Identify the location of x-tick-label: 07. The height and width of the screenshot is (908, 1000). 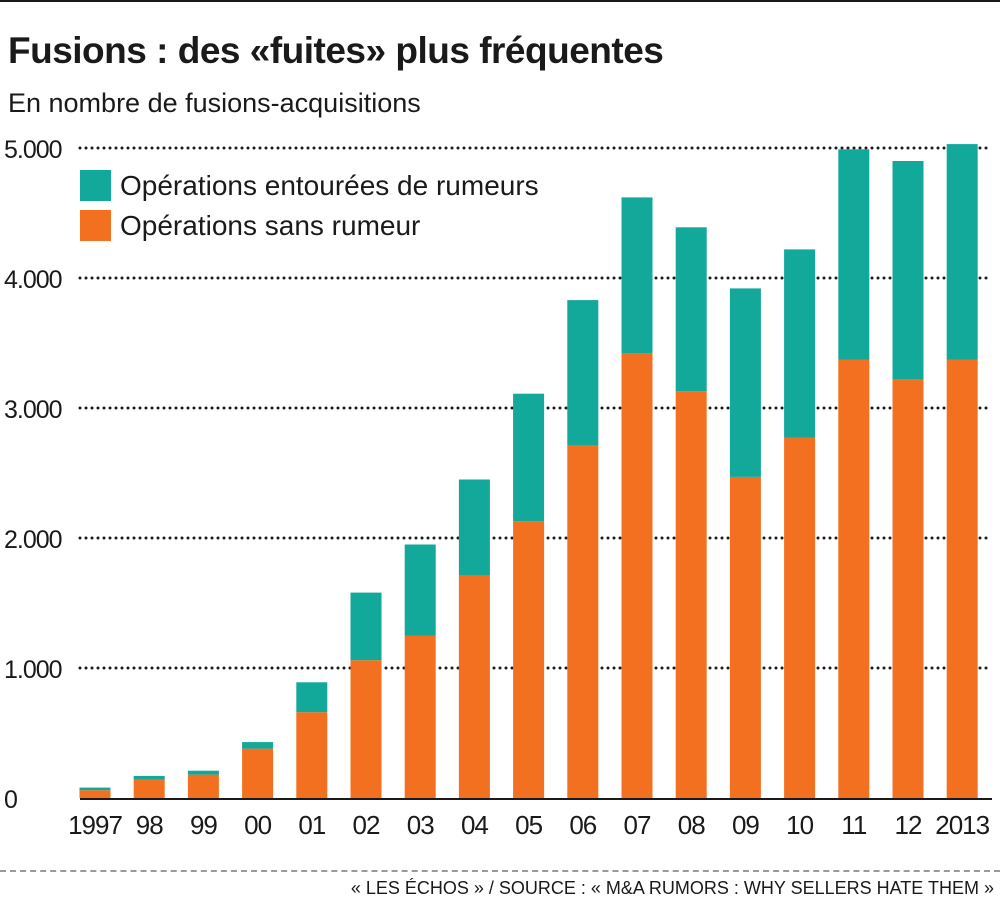
(637, 825).